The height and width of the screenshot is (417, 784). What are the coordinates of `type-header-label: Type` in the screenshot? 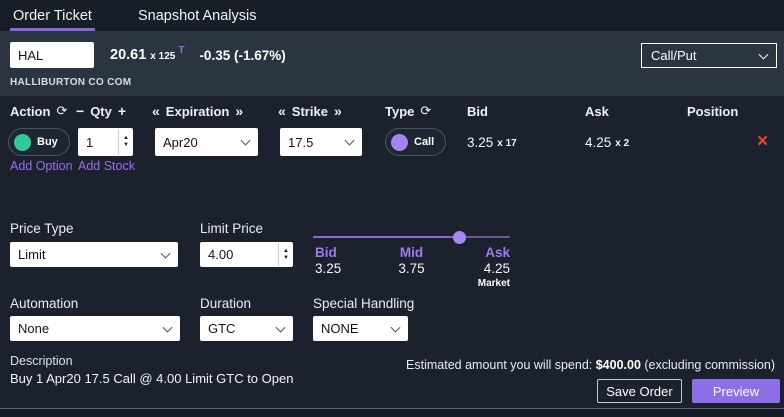 It's located at (400, 111).